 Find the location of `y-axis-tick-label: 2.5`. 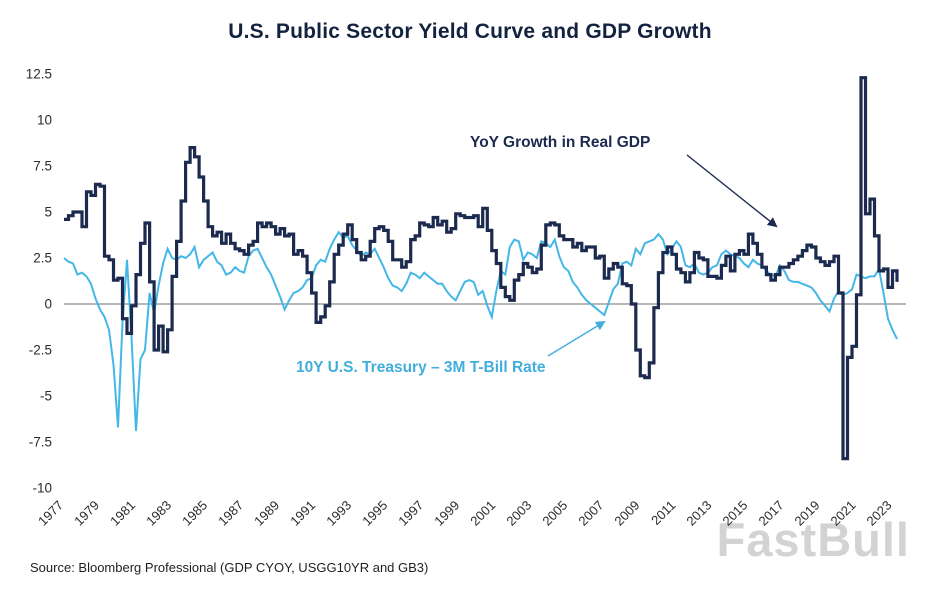

y-axis-tick-label: 2.5 is located at coordinates (42, 258).